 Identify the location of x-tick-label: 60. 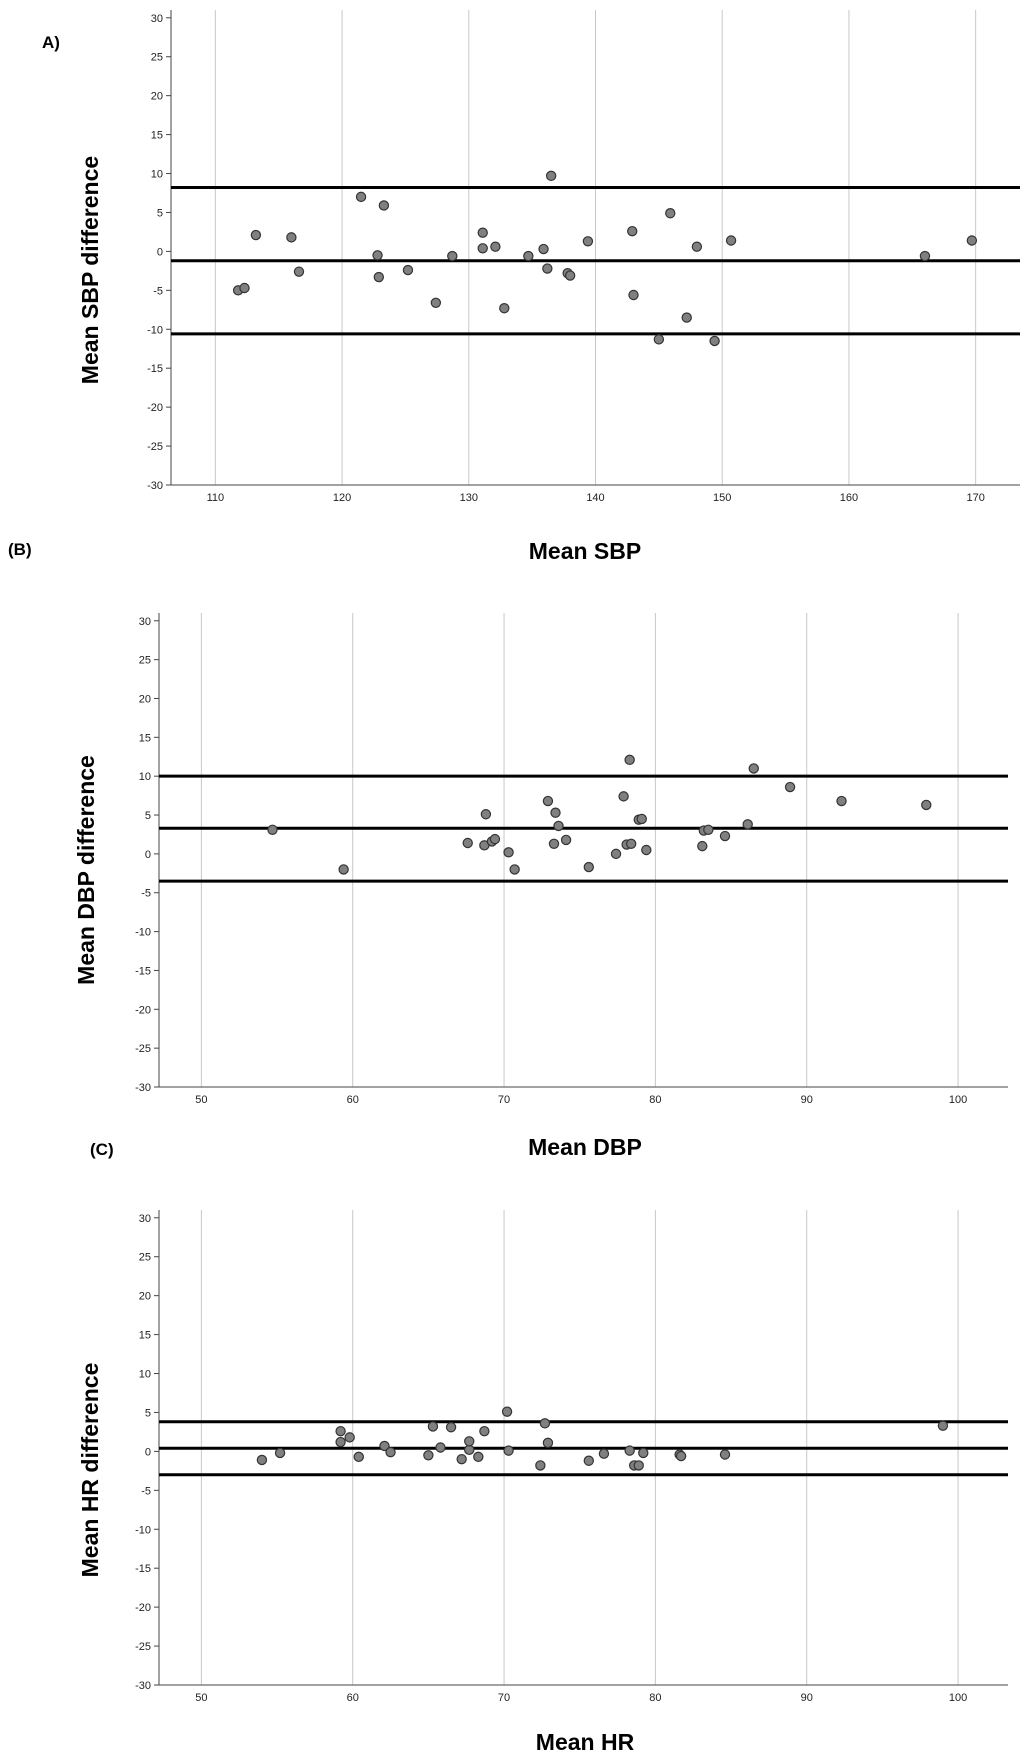
(353, 1100).